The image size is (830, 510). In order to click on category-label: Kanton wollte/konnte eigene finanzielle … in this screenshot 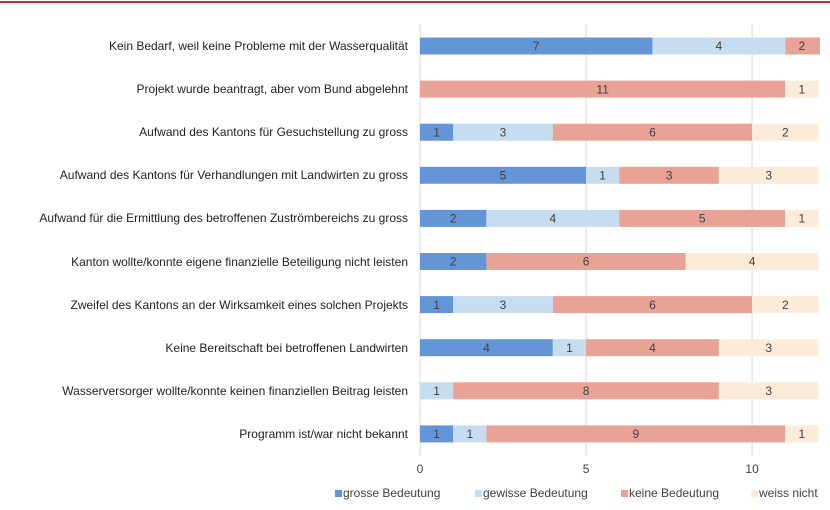, I will do `click(239, 261)`.